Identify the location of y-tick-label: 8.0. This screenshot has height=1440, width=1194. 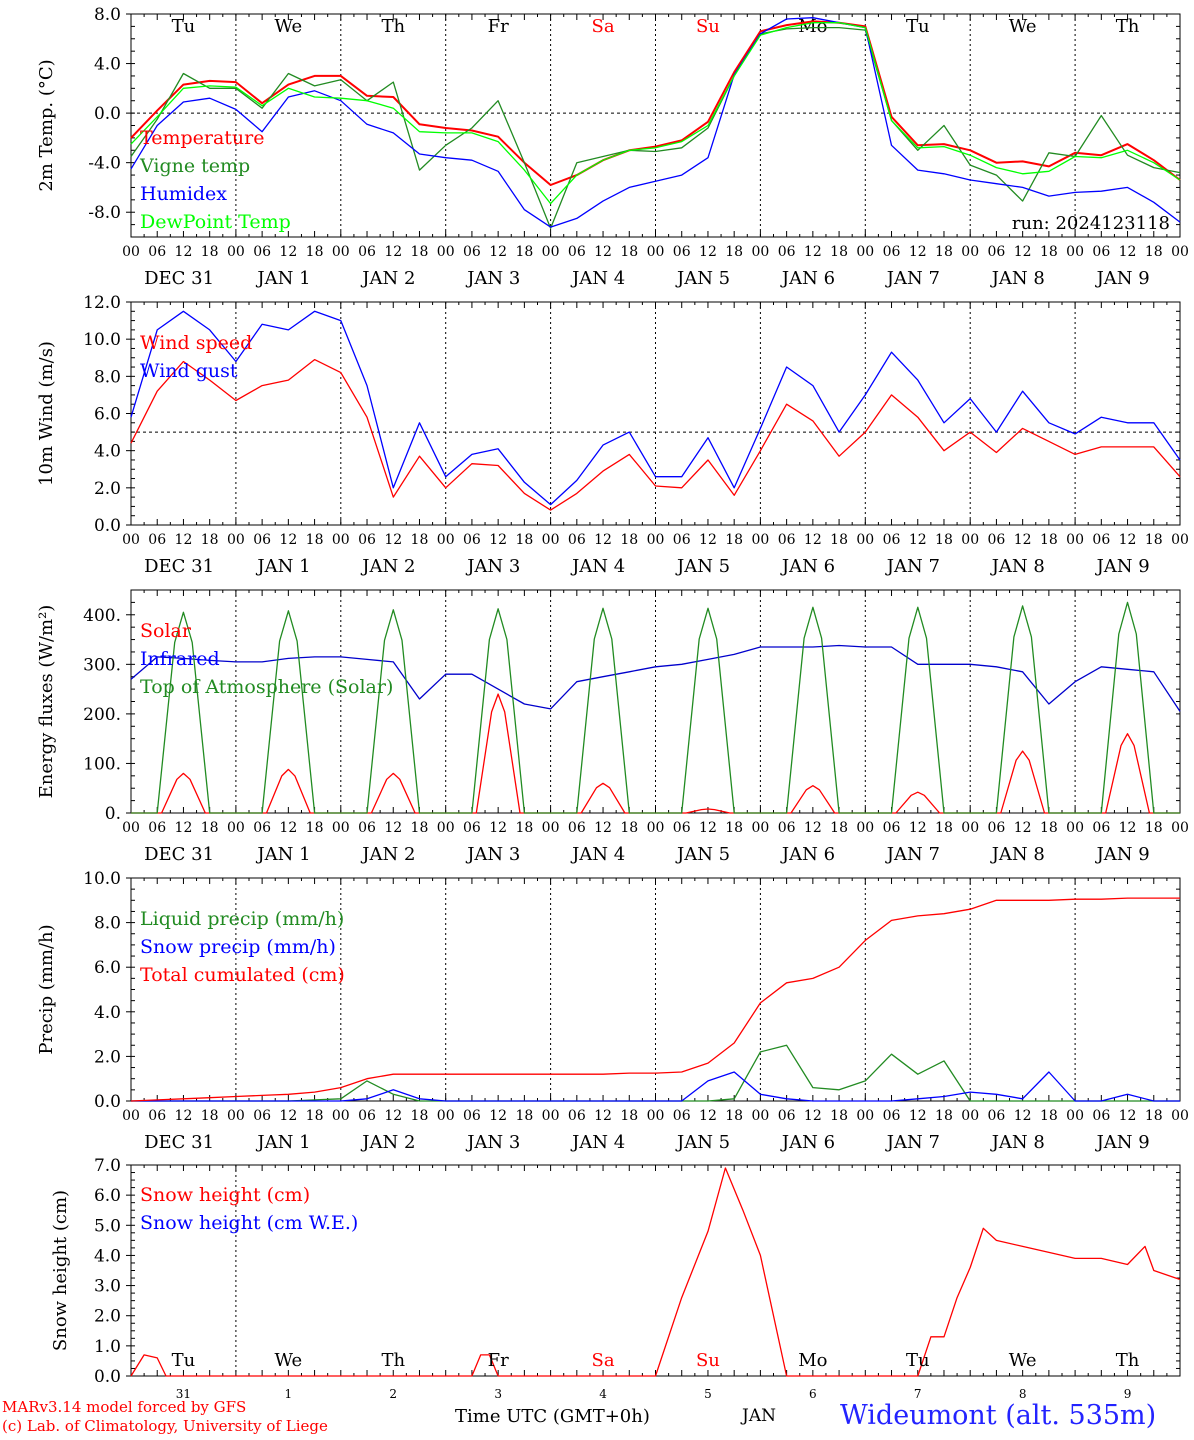
(107, 15).